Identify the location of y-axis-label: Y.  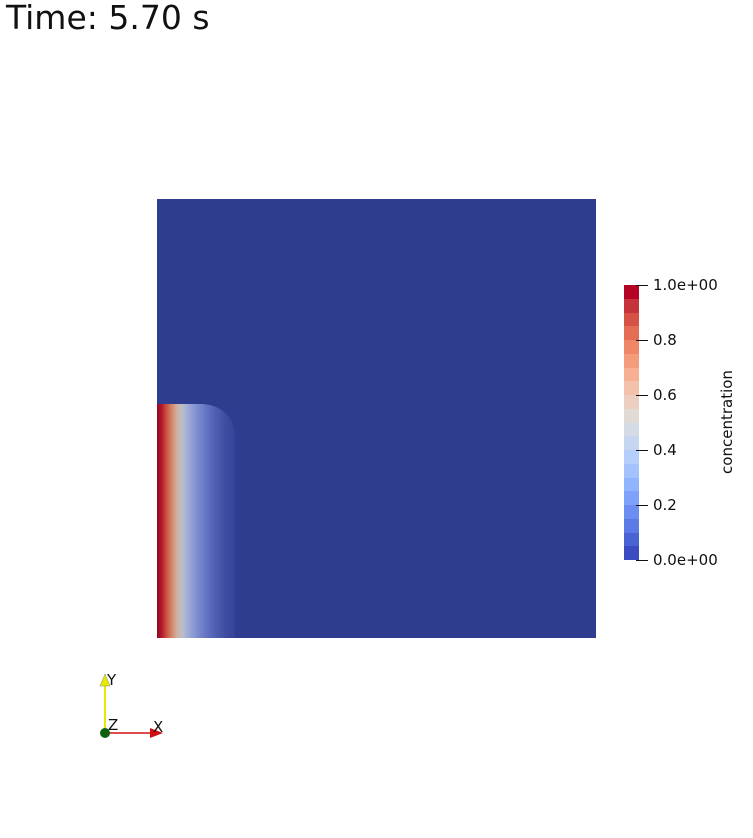
(112, 680).